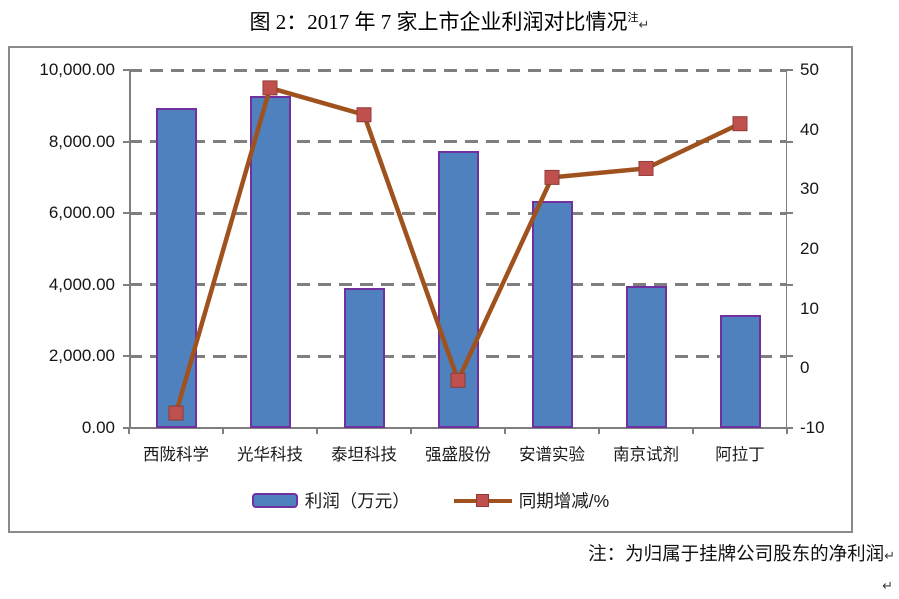 The width and height of the screenshot is (899, 599). Describe the element at coordinates (130, 249) in the screenshot. I see `left-axis-line` at that location.